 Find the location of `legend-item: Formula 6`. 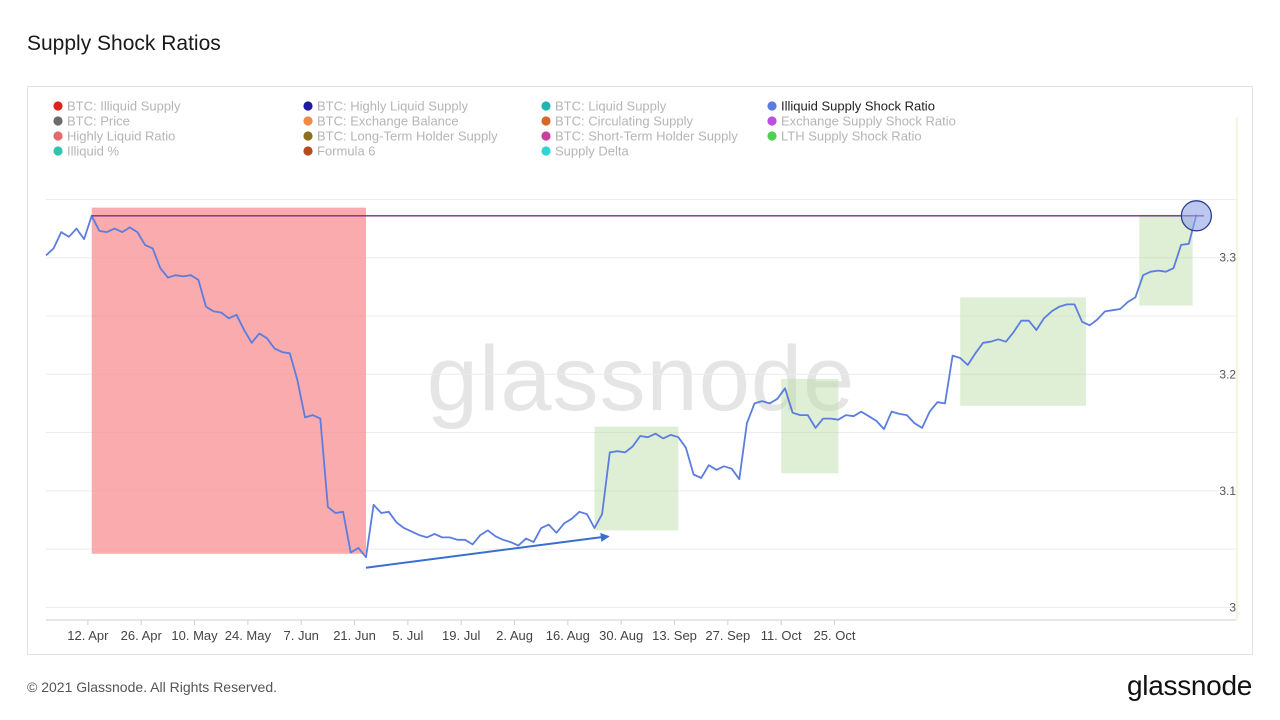

legend-item: Formula 6 is located at coordinates (346, 151).